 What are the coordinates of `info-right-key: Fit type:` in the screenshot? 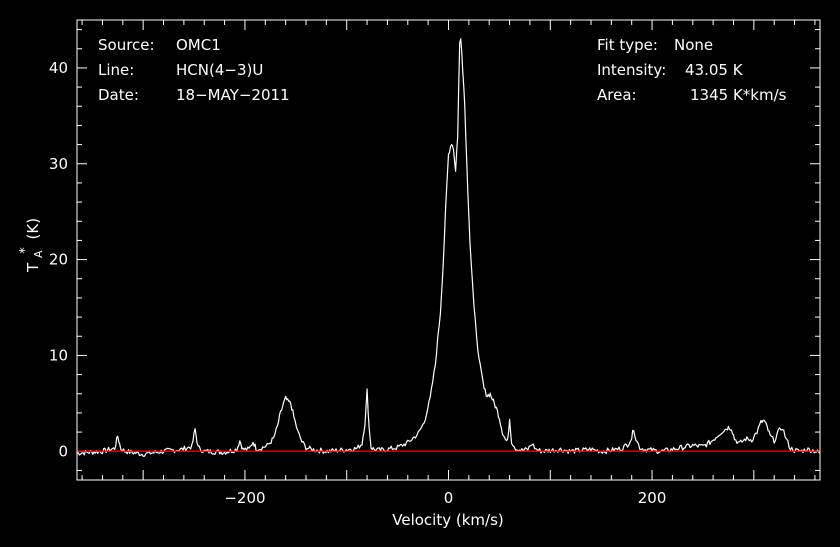 It's located at (627, 45).